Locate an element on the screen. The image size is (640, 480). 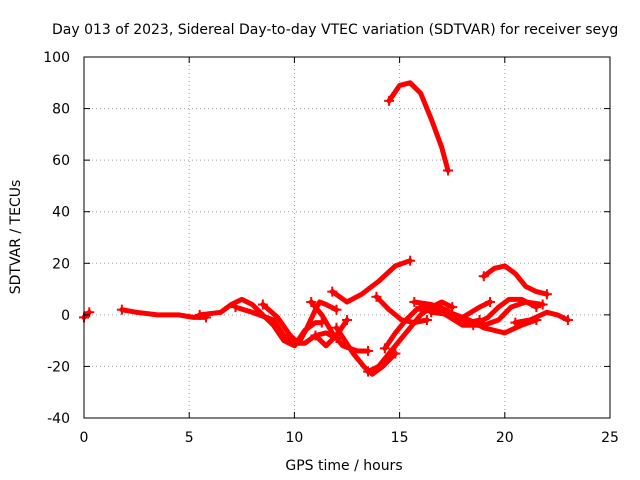
series-arc-14-endpoint-marker is located at coordinates (414, 301).